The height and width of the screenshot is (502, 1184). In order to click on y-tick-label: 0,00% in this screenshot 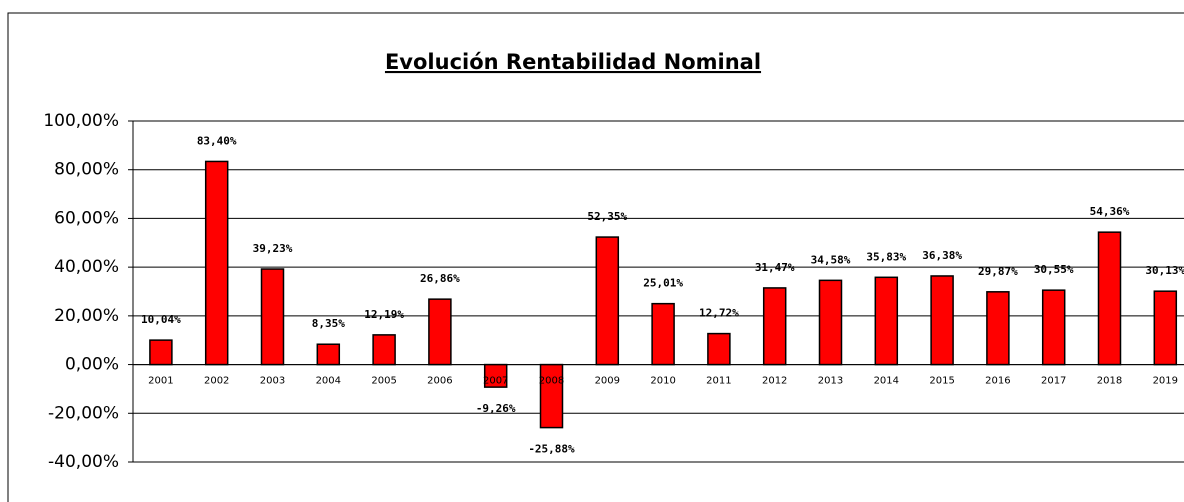, I will do `click(92, 365)`.